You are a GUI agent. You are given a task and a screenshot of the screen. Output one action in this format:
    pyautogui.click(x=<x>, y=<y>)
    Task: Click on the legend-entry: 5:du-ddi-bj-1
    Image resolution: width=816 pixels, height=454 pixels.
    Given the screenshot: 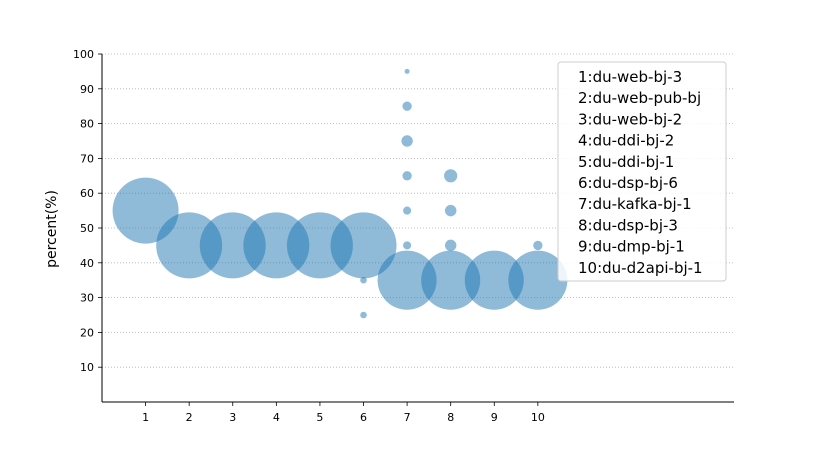 What is the action you would take?
    pyautogui.click(x=626, y=162)
    